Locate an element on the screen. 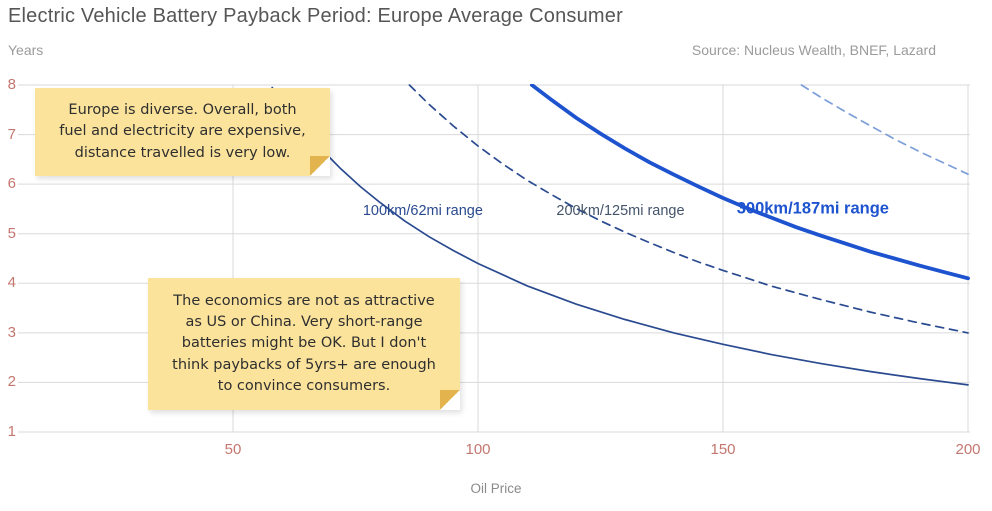 The image size is (992, 511). x-tick-label: 200 is located at coordinates (968, 449).